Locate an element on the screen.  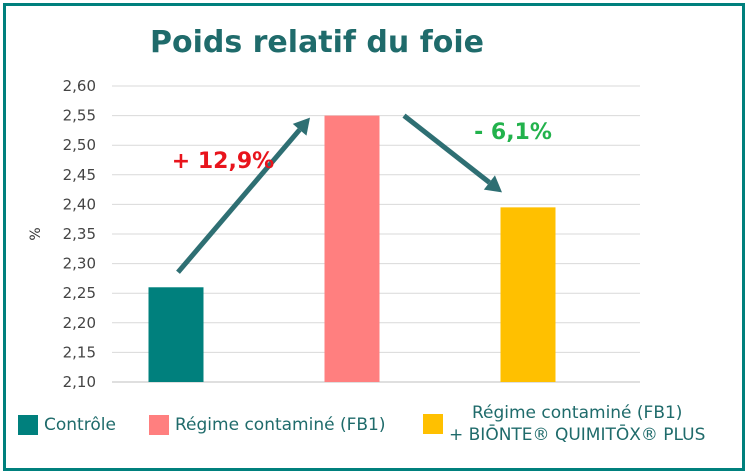
arrows is located at coordinates (339, 193).